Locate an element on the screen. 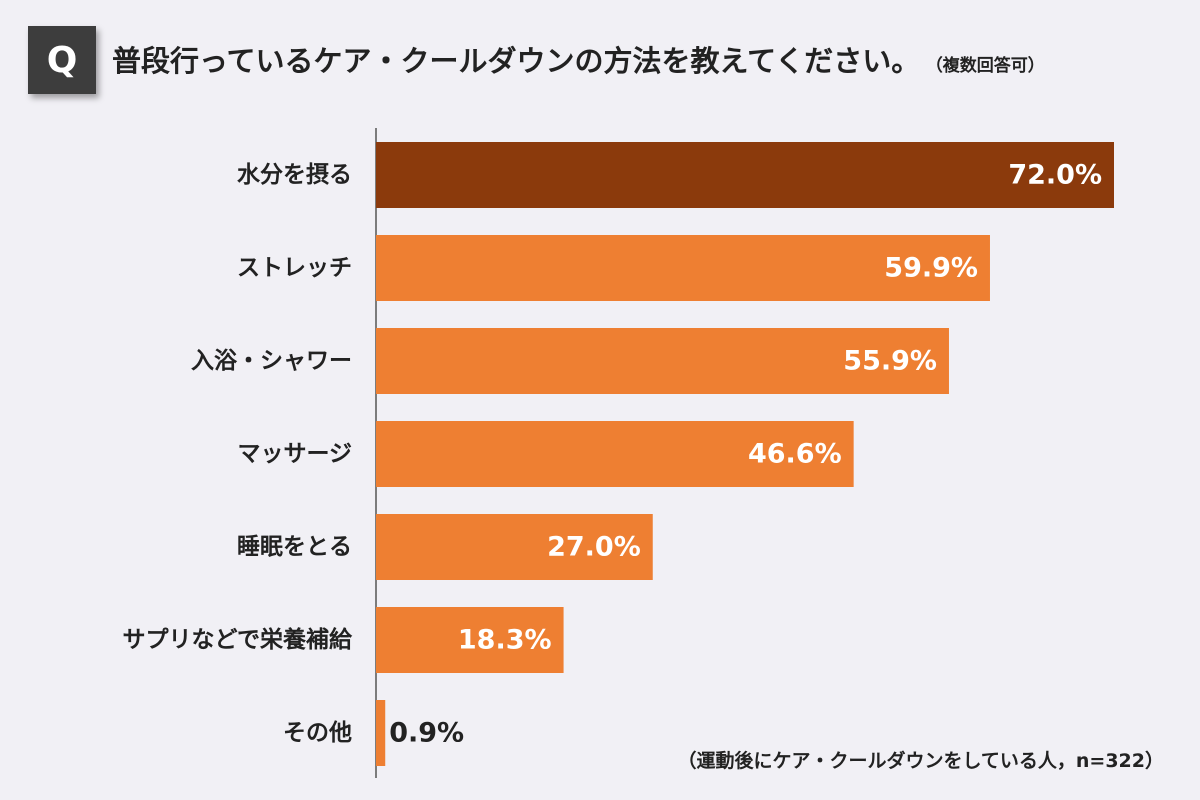 The width and height of the screenshot is (1200, 800). value-label: 55.9% is located at coordinates (890, 361).